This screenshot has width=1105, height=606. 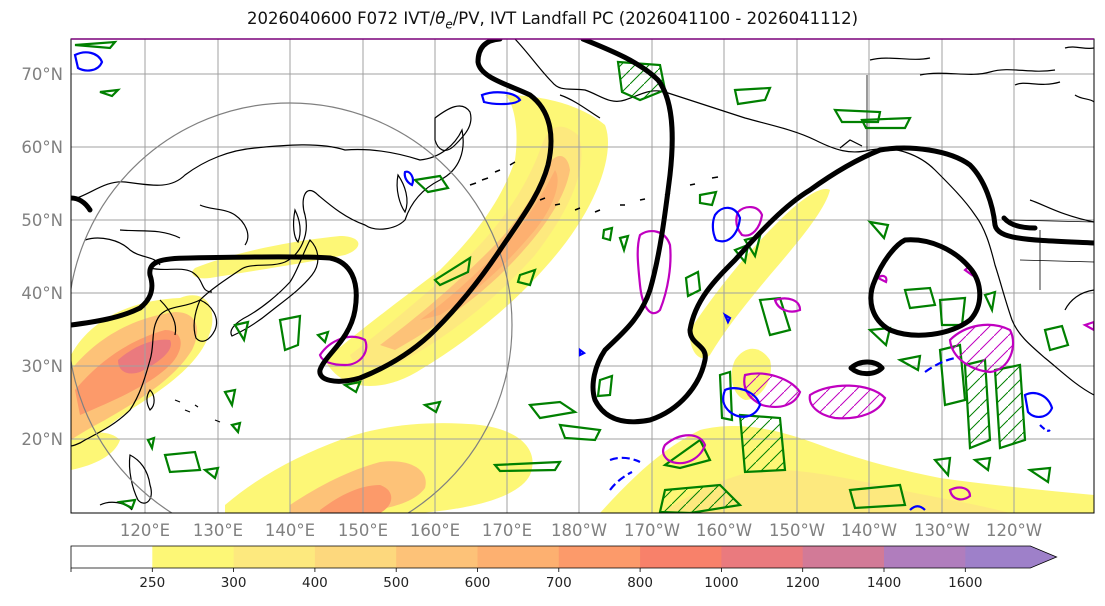 I want to click on lat-label: 40°N, so click(x=42, y=293).